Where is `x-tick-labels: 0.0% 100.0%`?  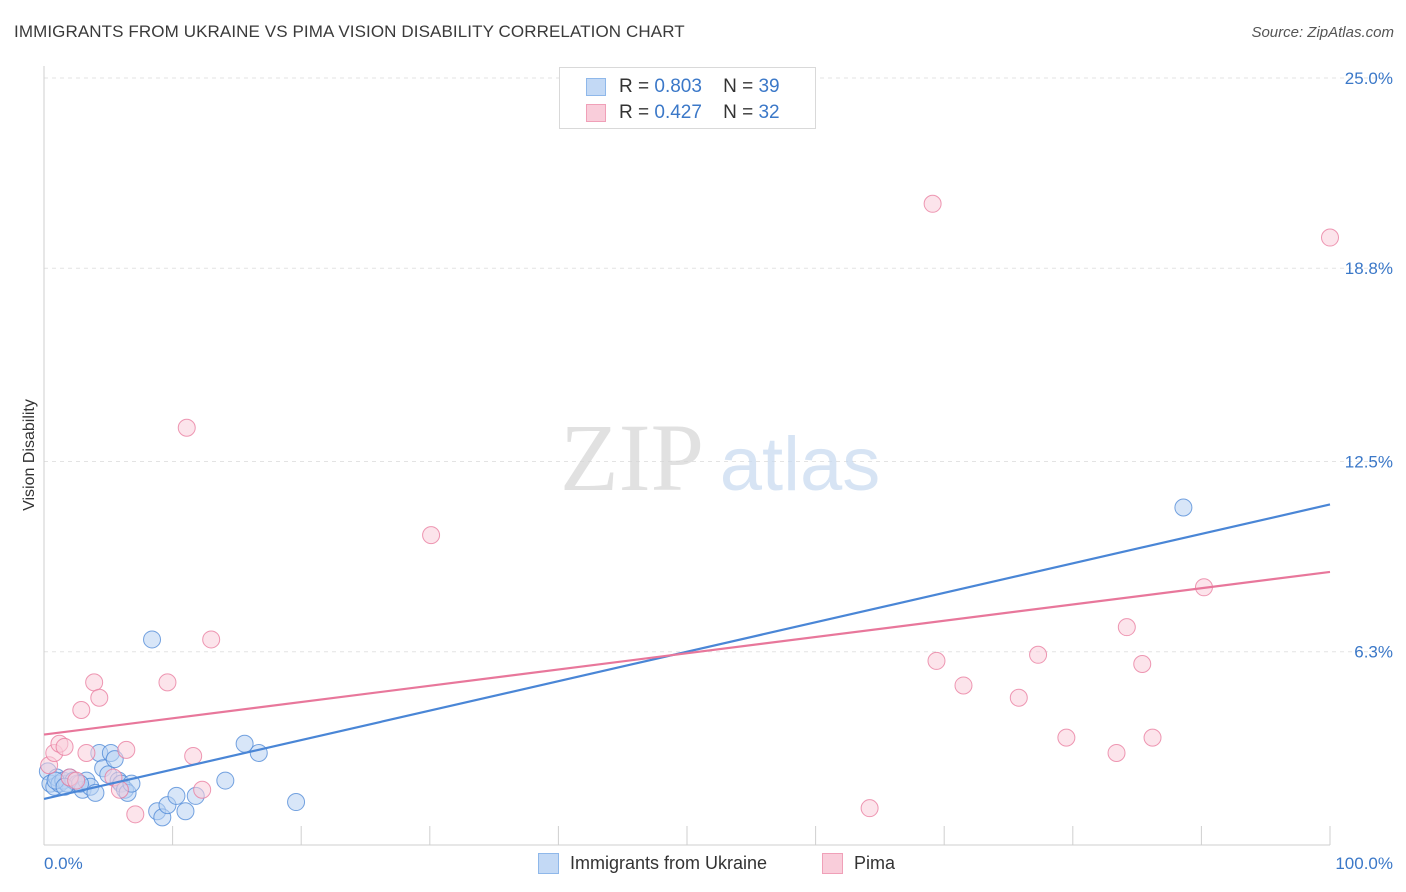 x-tick-labels: 0.0% 100.0% is located at coordinates (718, 863).